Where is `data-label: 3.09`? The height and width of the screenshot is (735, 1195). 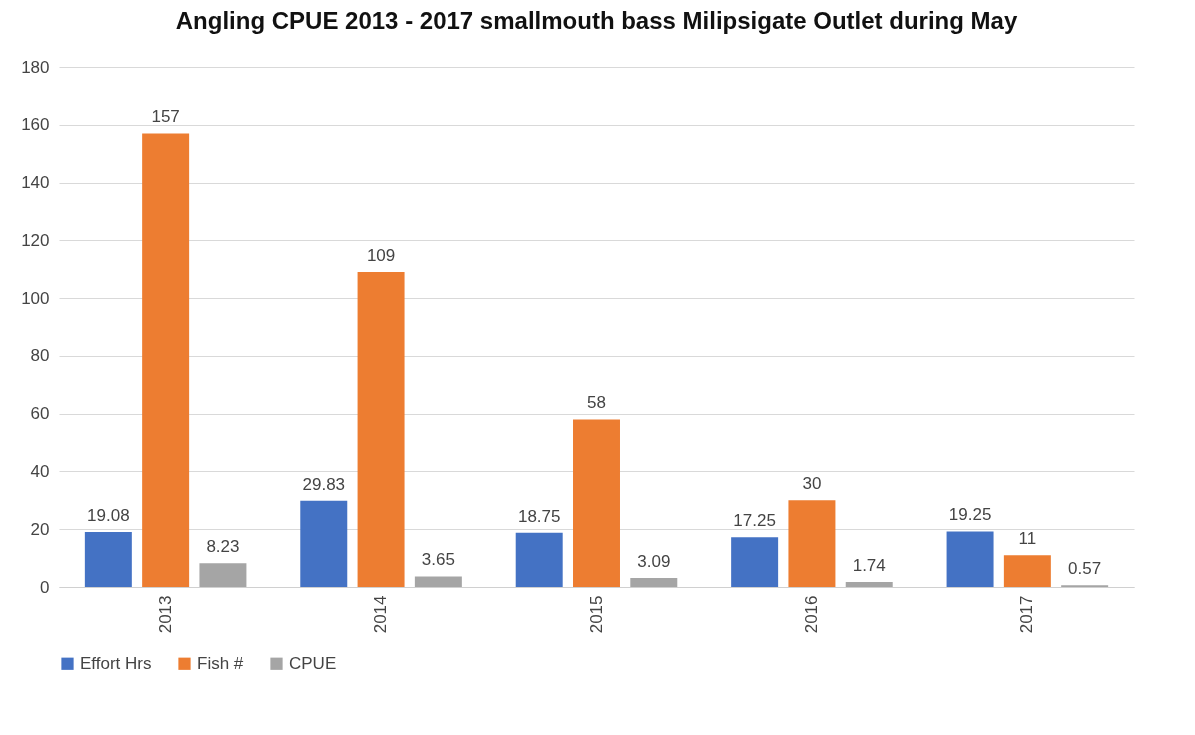
data-label: 3.09 is located at coordinates (654, 562).